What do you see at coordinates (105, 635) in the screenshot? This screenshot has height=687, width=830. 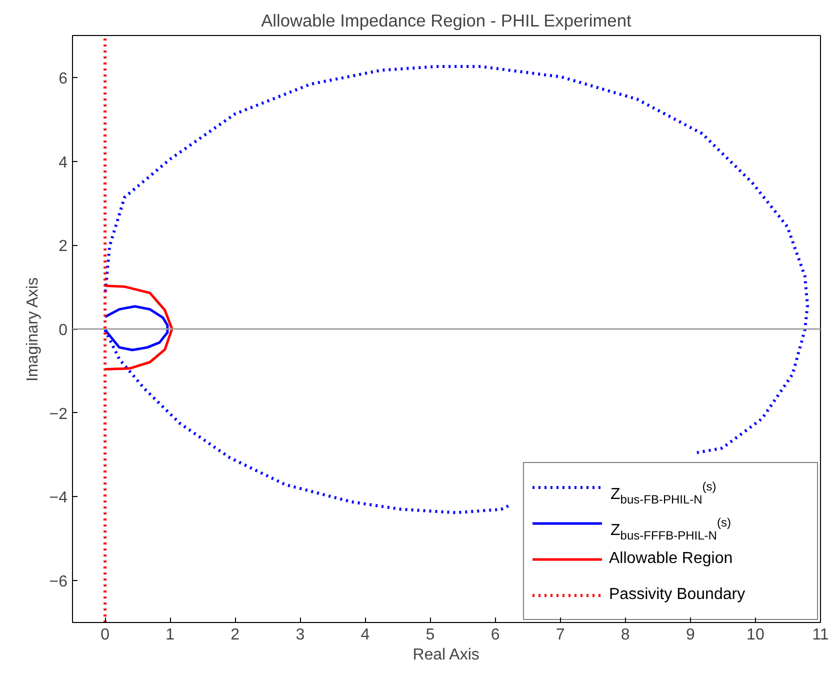 I see `x-tick-label: 0` at bounding box center [105, 635].